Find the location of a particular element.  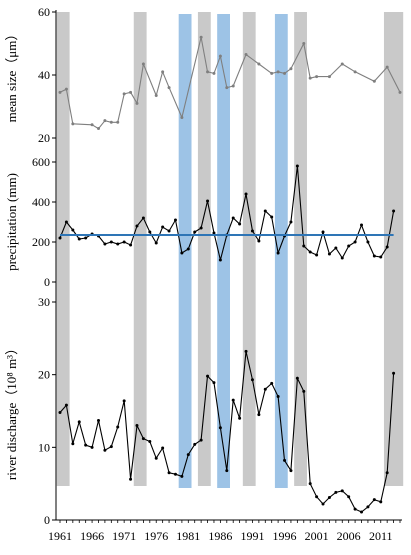

x-tick-label: 1986 is located at coordinates (220, 536).